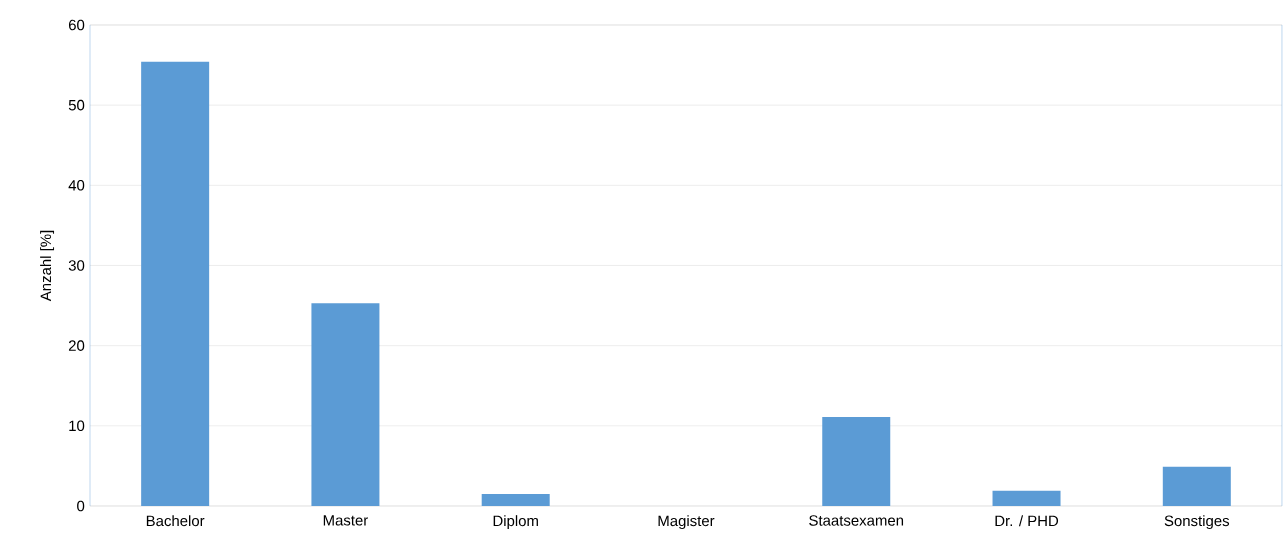 Image resolution: width=1287 pixels, height=550 pixels. I want to click on x-tick-label: Bachelor, so click(175, 521).